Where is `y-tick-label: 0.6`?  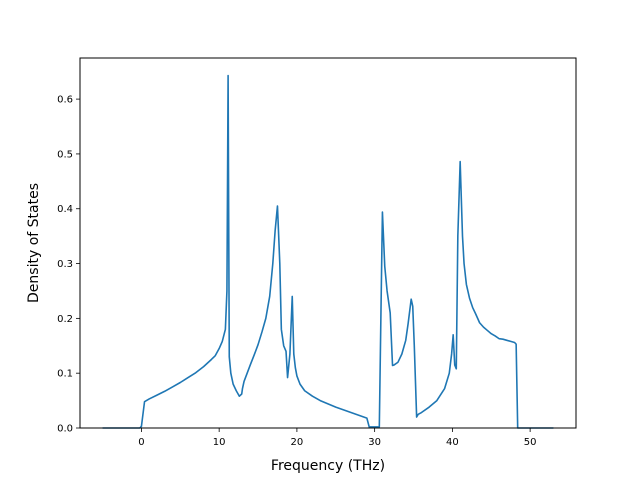
y-tick-label: 0.6 is located at coordinates (65, 100).